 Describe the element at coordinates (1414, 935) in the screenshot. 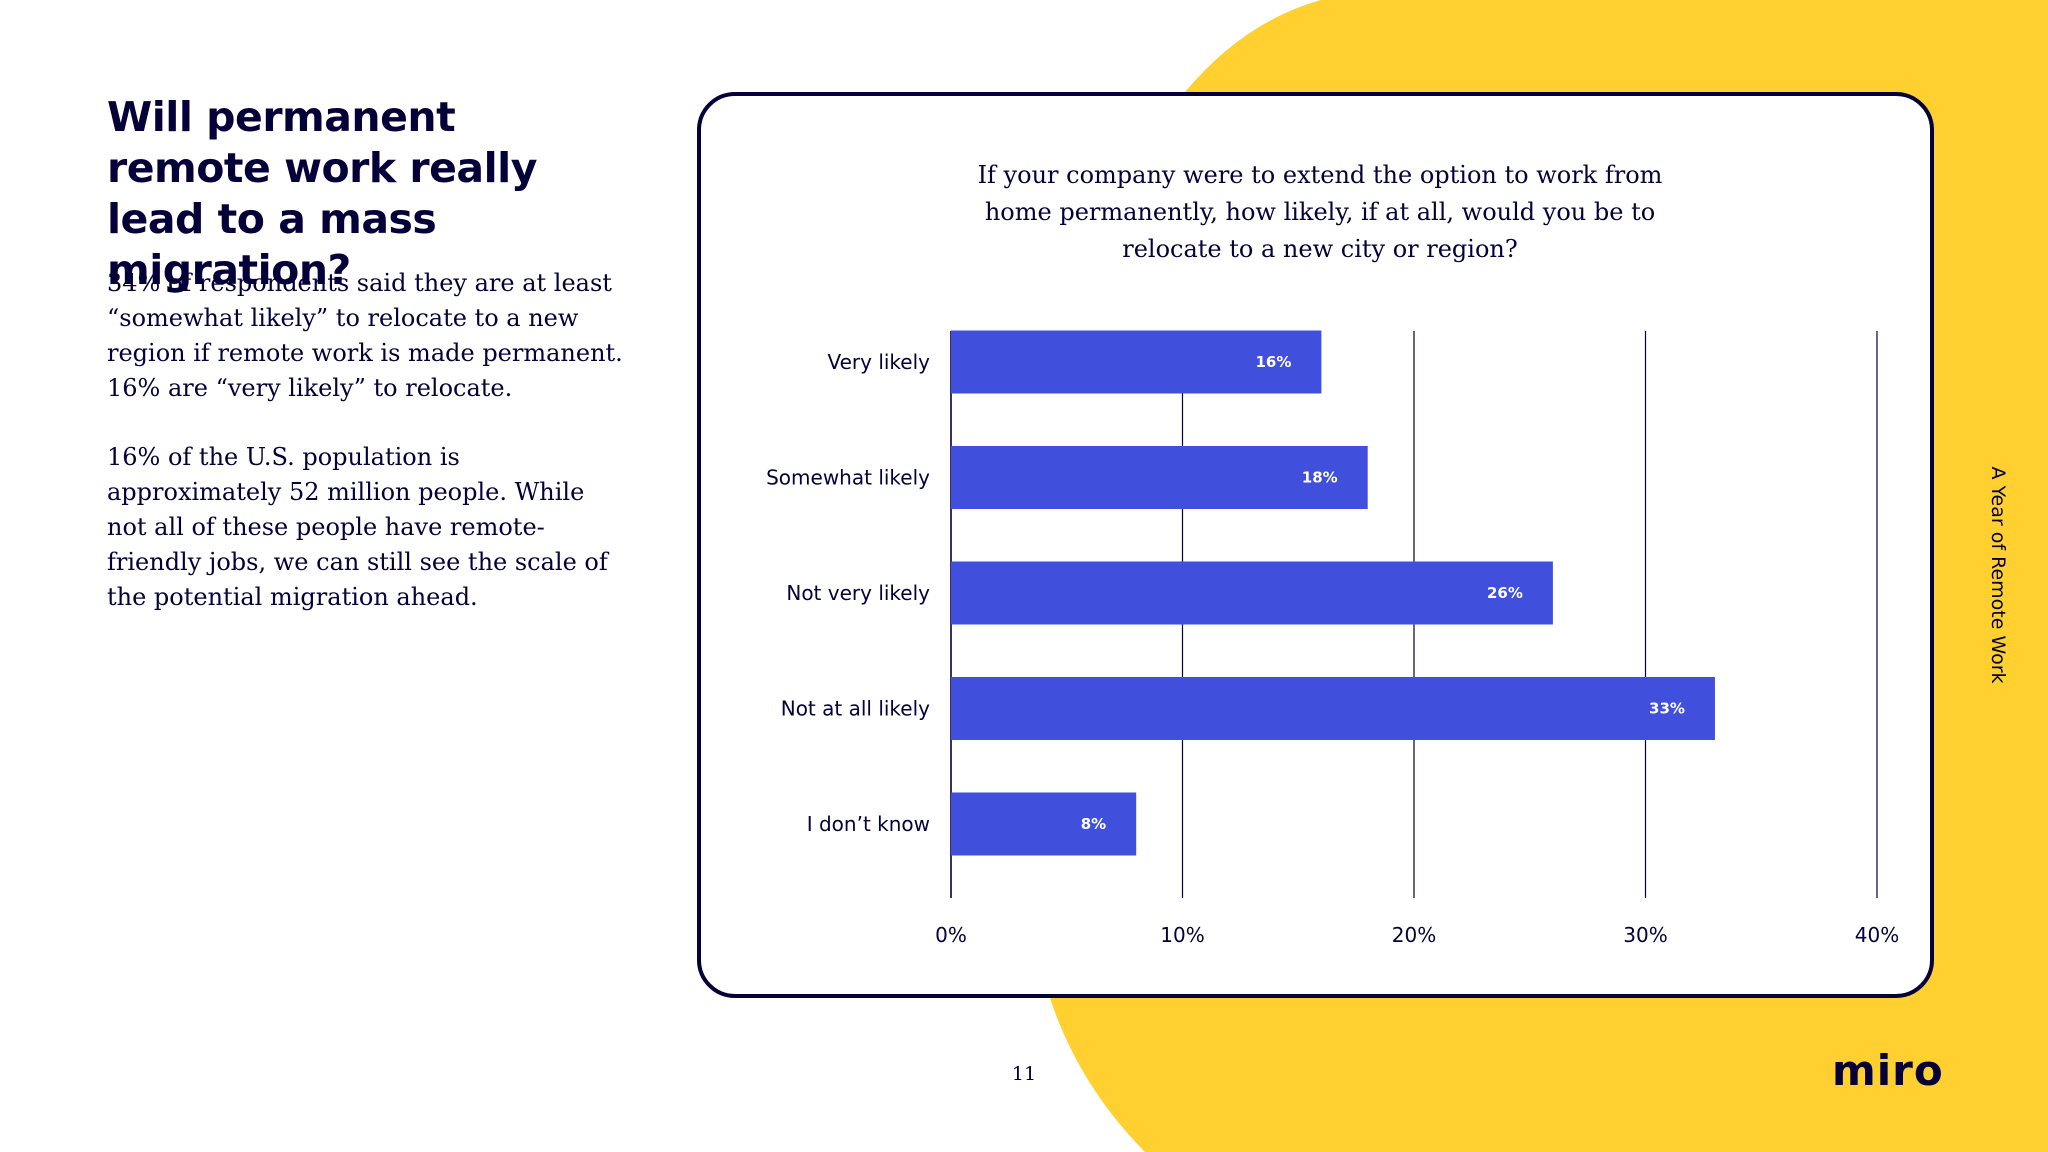

I see `x-tick-label: 20%` at that location.